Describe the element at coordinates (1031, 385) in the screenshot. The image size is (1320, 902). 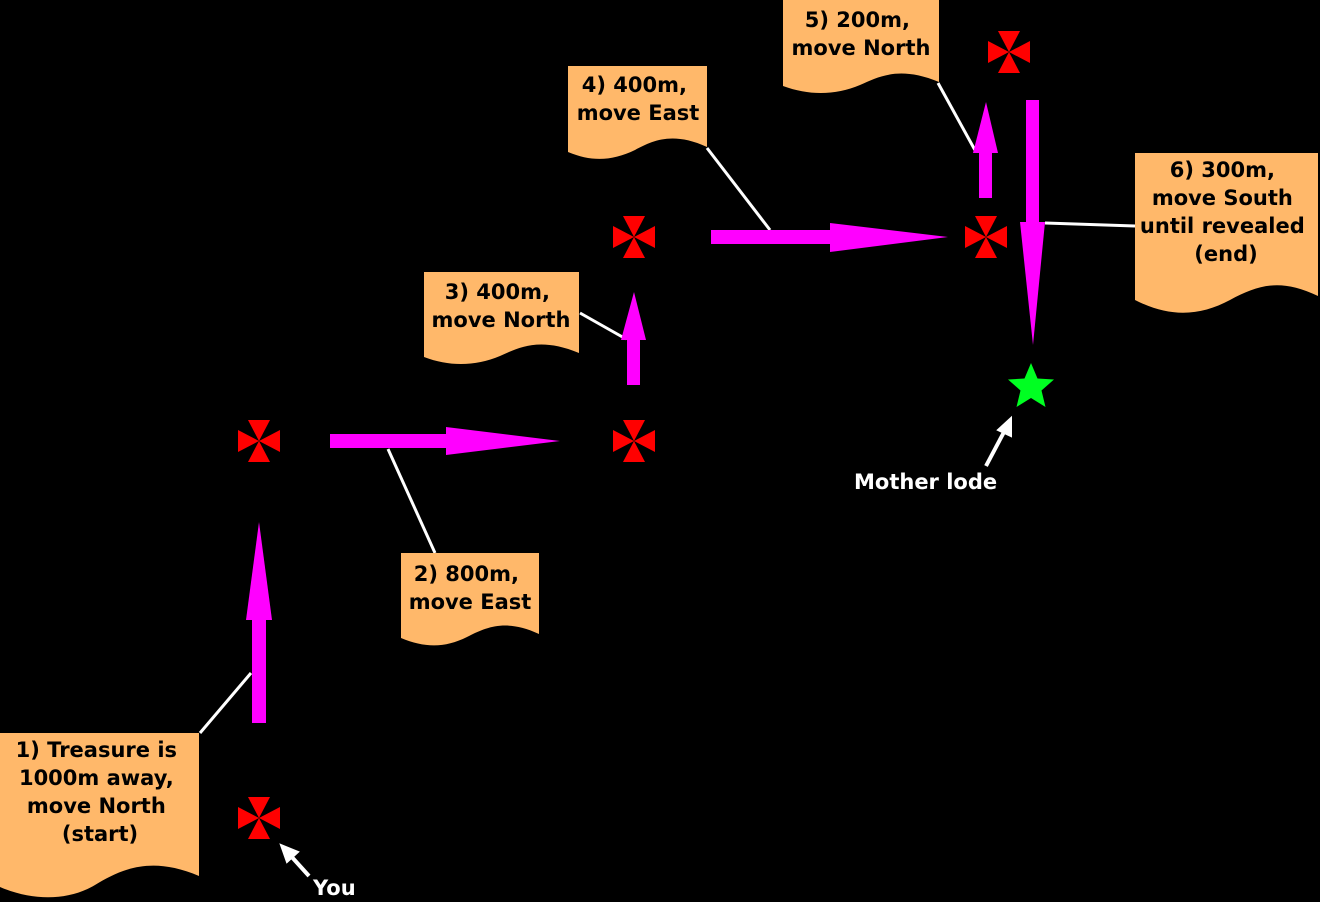
I see `star-icon` at that location.